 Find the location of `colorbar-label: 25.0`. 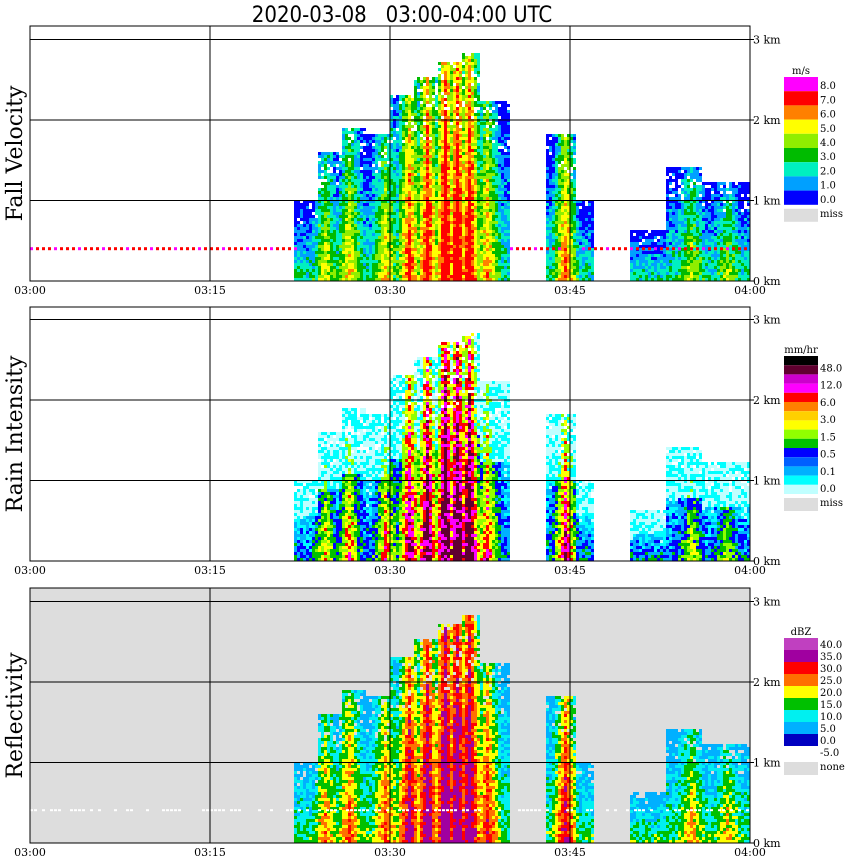

colorbar-label: 25.0 is located at coordinates (831, 681).